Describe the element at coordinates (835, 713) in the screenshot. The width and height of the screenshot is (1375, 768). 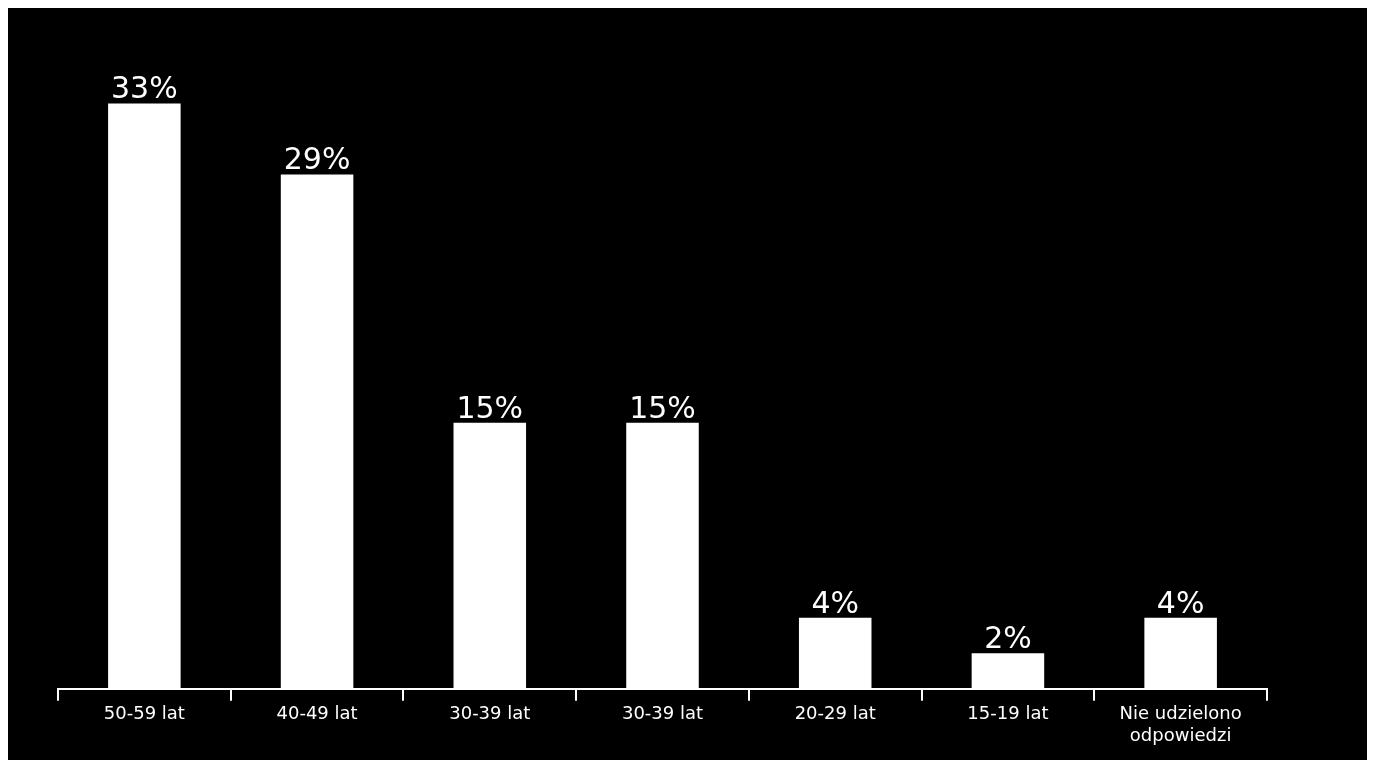
I see `x-tick-label: 20-29 lat` at that location.